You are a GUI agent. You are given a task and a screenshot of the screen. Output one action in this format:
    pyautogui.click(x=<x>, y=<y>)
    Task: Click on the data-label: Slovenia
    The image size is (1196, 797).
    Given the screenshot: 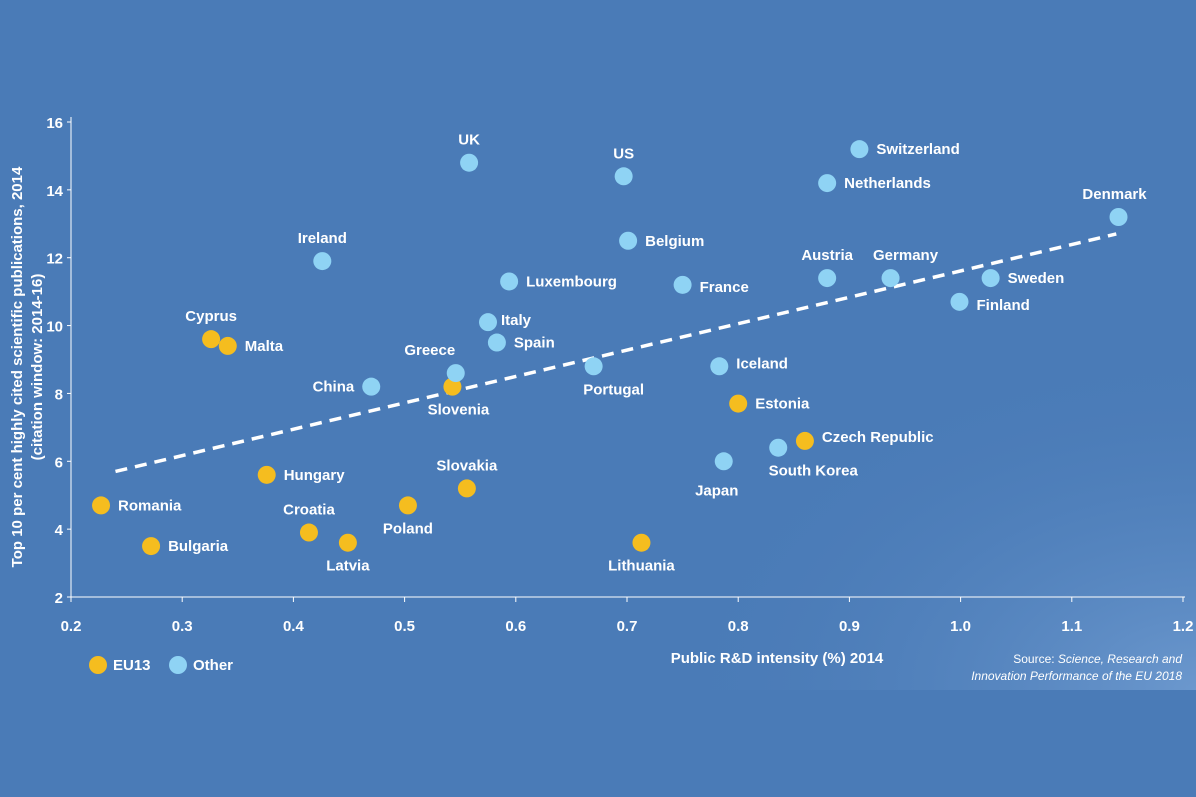 What is the action you would take?
    pyautogui.click(x=459, y=410)
    